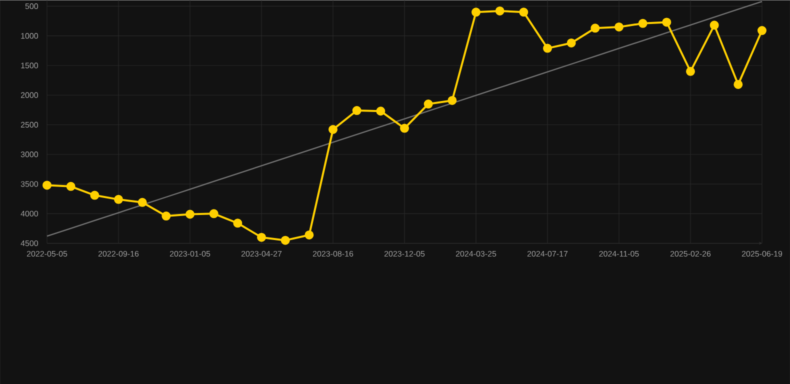 Image resolution: width=790 pixels, height=384 pixels. What do you see at coordinates (118, 253) in the screenshot?
I see `x-tick-label: 2022-09-16` at bounding box center [118, 253].